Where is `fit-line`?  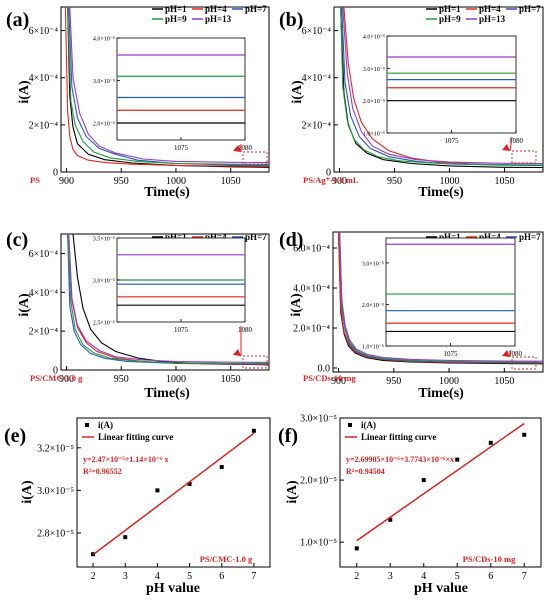 fit-line is located at coordinates (173, 494).